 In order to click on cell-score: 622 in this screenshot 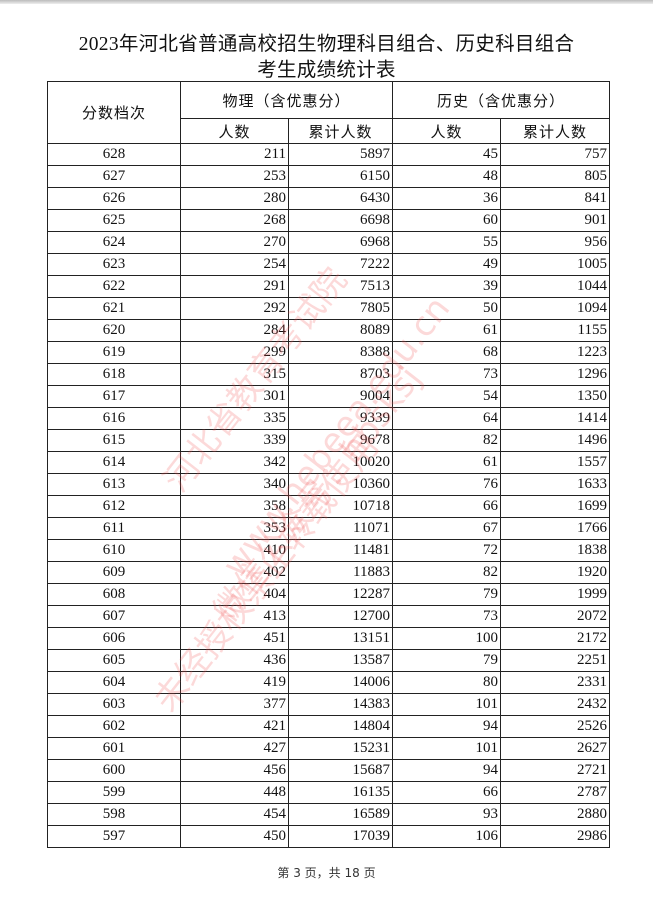, I will do `click(114, 286)`.